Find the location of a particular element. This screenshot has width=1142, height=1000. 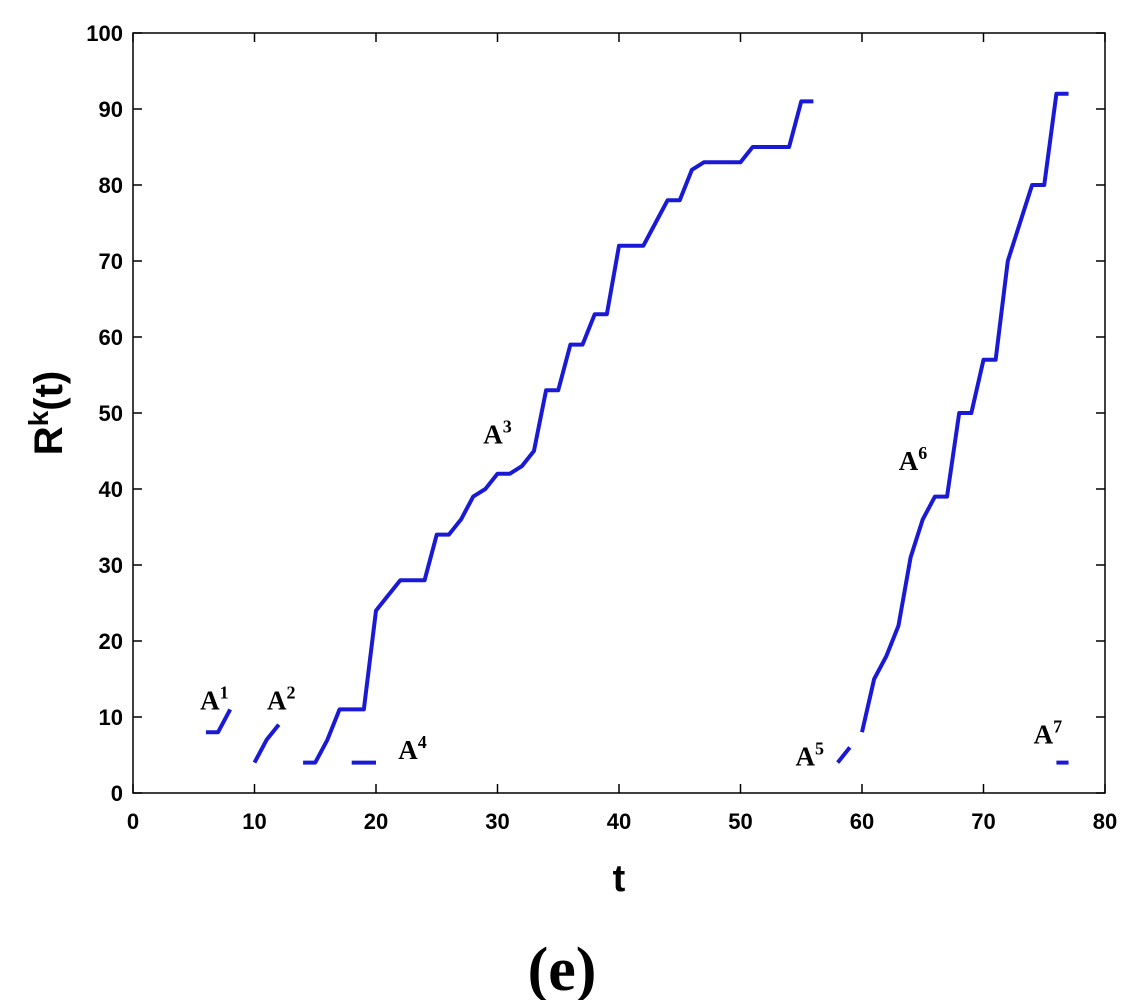

x-axis-label: t is located at coordinates (619, 879).